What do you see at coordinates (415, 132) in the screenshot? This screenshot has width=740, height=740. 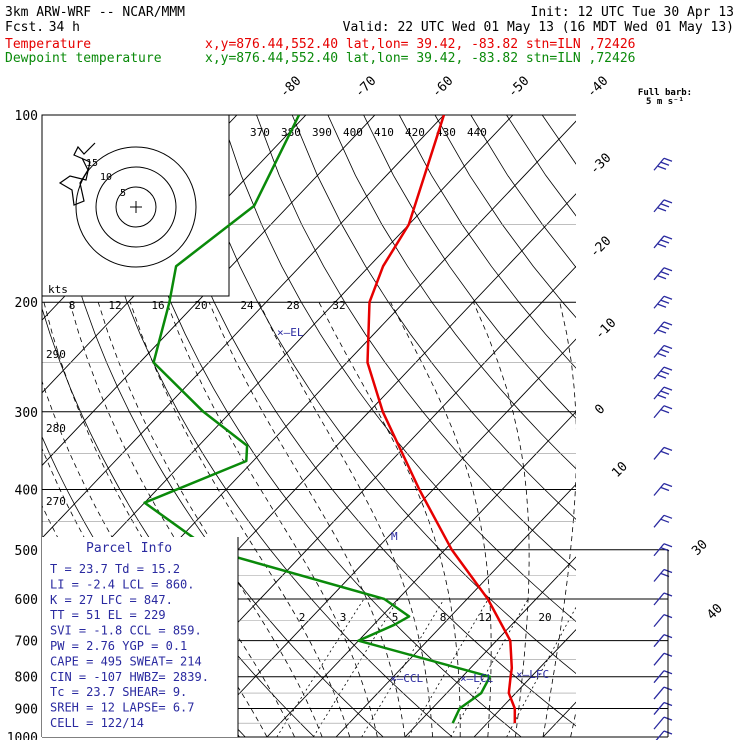 I see `theta-label-top: 420` at bounding box center [415, 132].